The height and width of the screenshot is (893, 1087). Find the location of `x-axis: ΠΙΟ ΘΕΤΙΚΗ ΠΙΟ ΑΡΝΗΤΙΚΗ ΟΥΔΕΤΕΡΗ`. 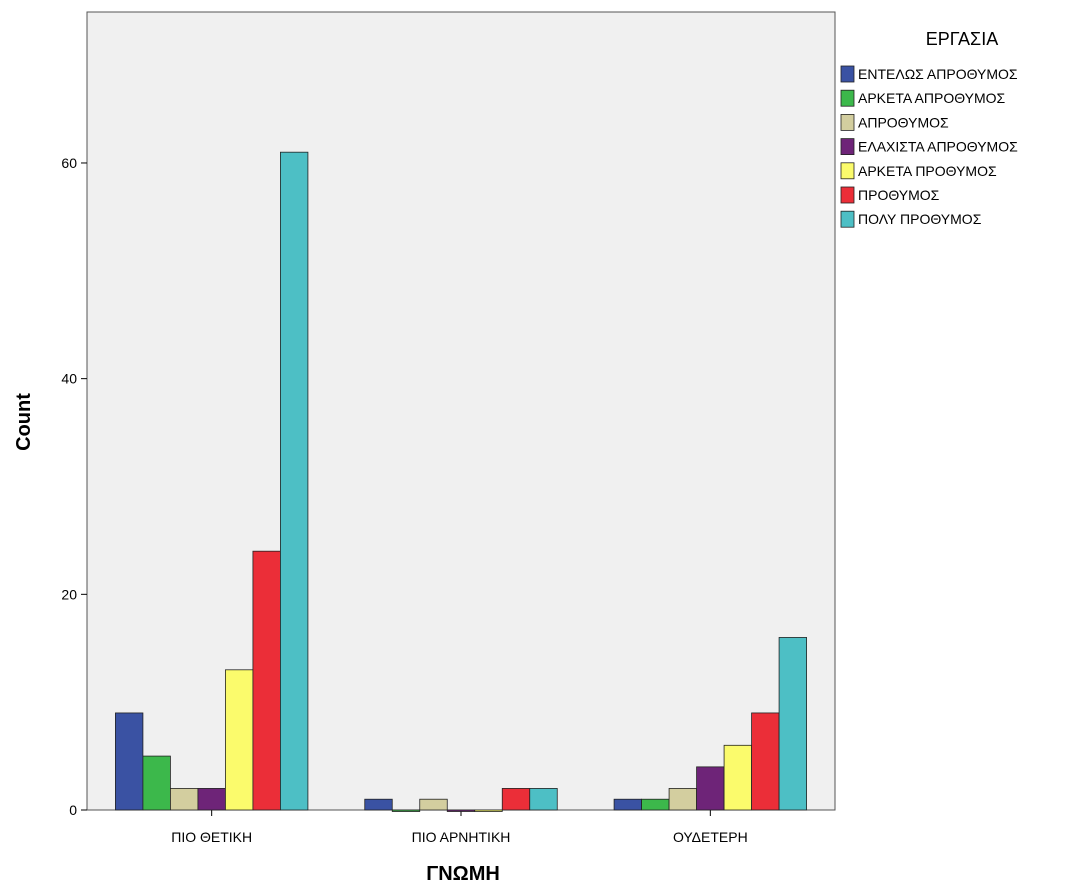

x-axis: ΠΙΟ ΘΕΤΙΚΗ ΠΙΟ ΑΡΝΗΤΙΚΗ ΟΥΔΕΤΕΡΗ is located at coordinates (459, 827).